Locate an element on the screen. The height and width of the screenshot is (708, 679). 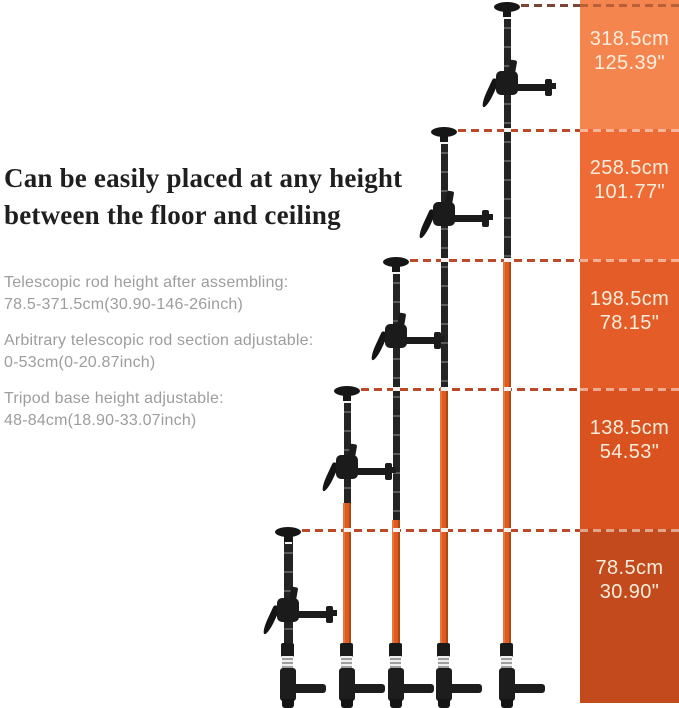
height-cm-label: 198.5cm is located at coordinates (629, 299).